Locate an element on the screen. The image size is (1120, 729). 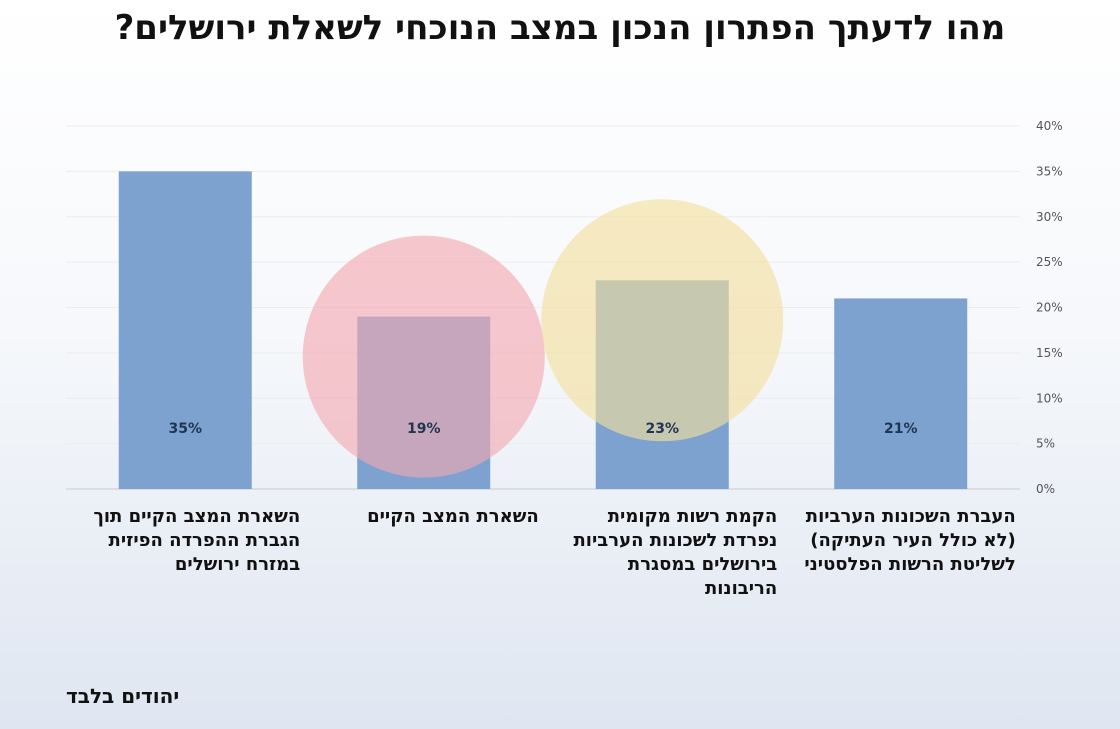
y-tick-label: 0% is located at coordinates (1045, 489).